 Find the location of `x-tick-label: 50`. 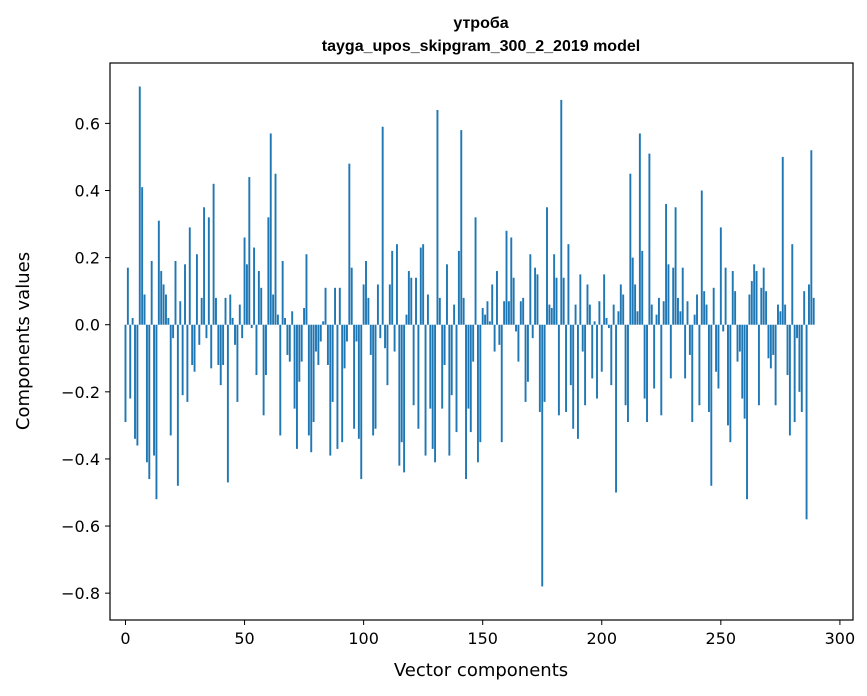

x-tick-label: 50 is located at coordinates (244, 638).